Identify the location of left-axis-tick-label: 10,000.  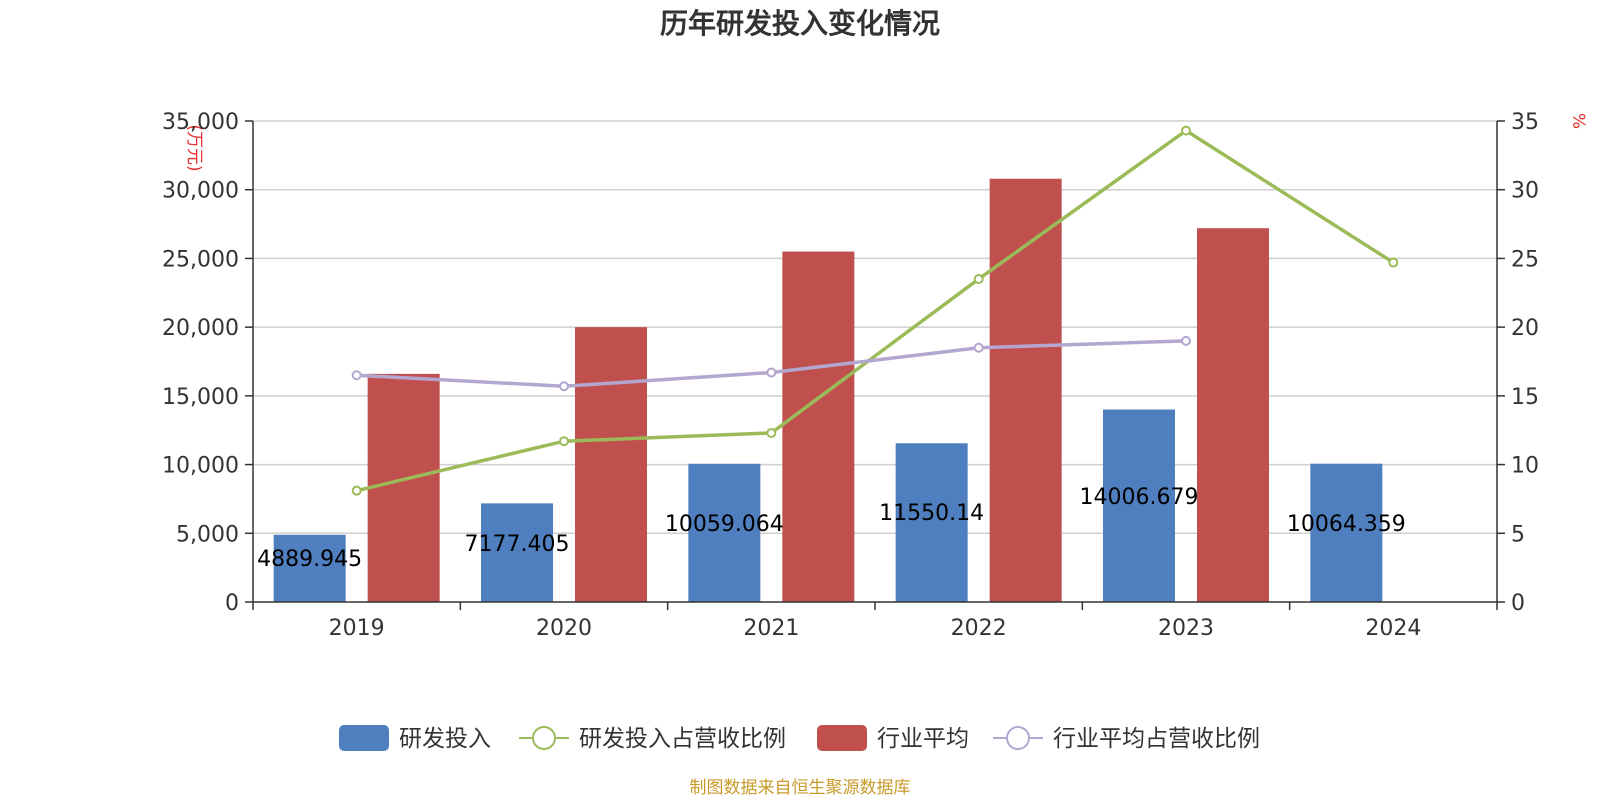
(200, 466).